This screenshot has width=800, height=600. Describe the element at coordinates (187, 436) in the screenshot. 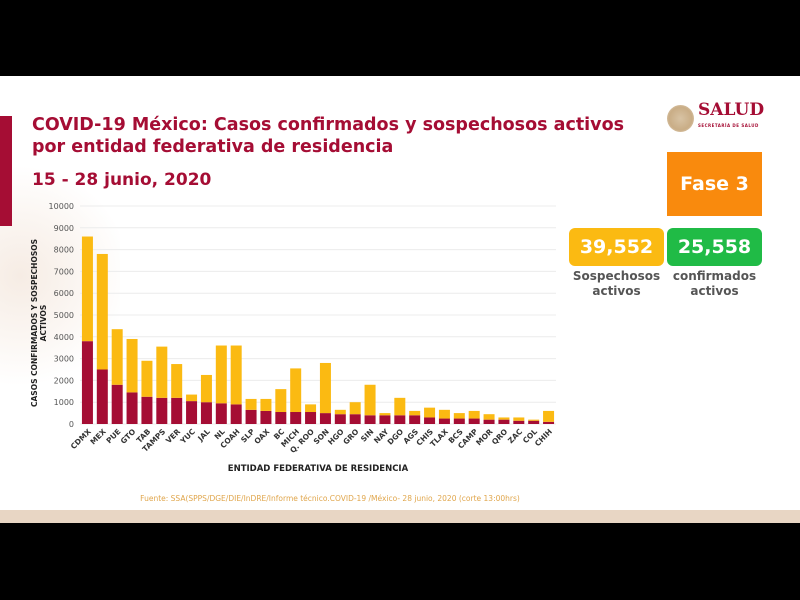

I see `x-tick-label: YUC` at that location.